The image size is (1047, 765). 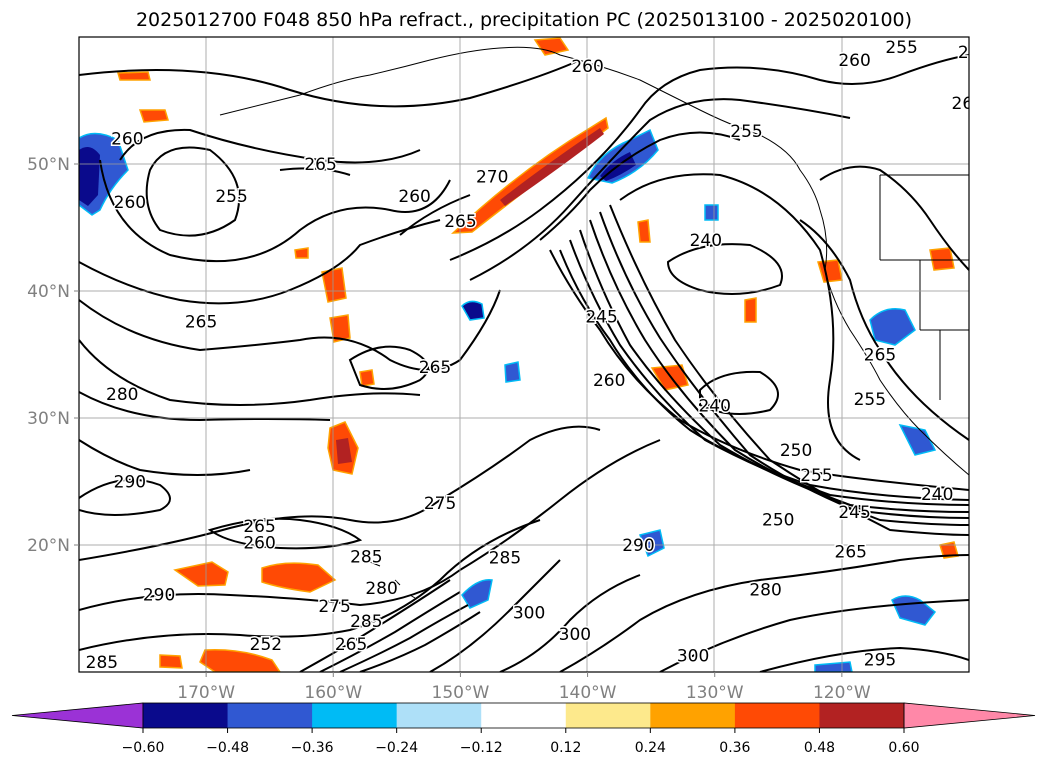 I want to click on lon-tick-label: 140°W, so click(x=588, y=693).